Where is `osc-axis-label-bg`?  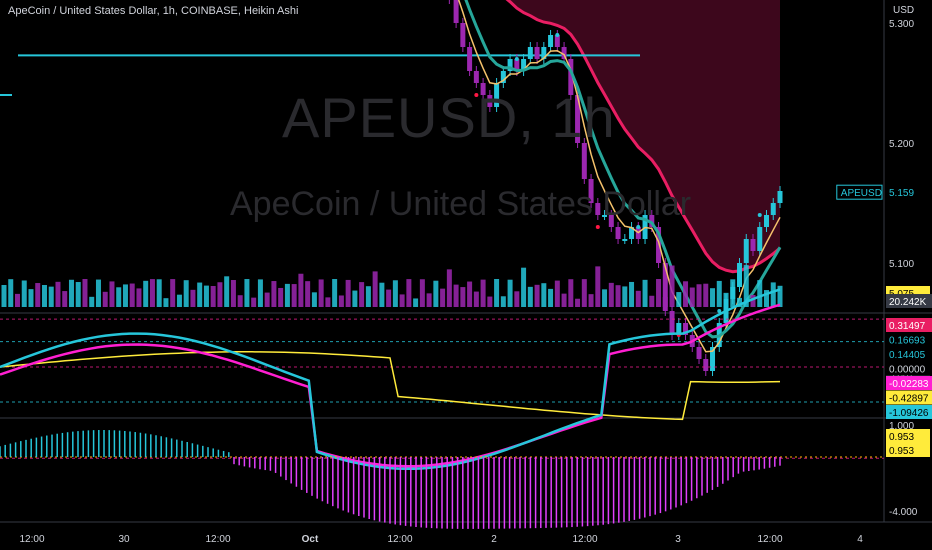 osc-axis-label-bg is located at coordinates (909, 354).